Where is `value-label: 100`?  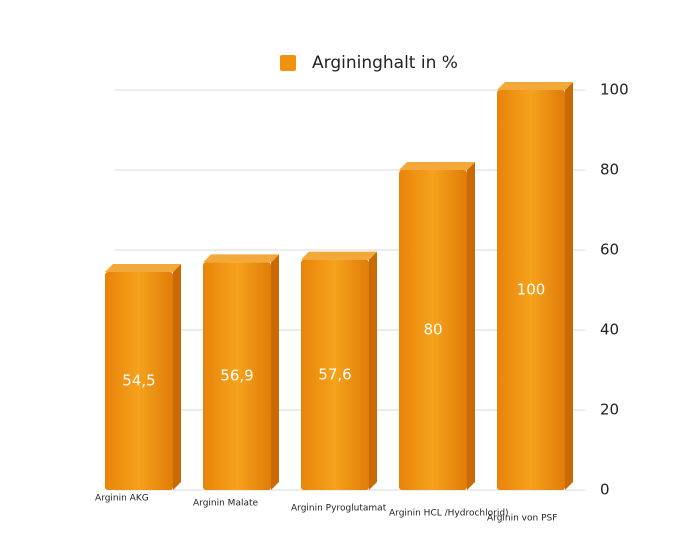
value-label: 100 is located at coordinates (531, 290).